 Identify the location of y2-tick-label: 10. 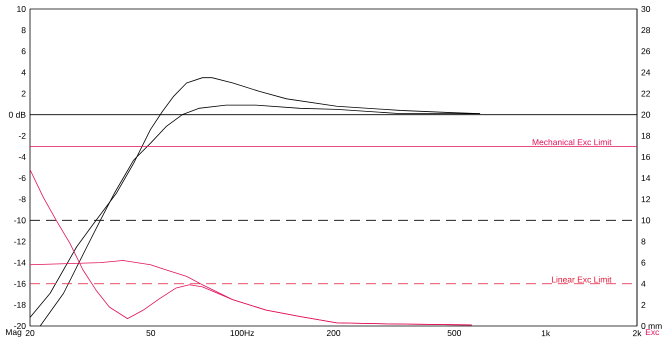
(646, 220).